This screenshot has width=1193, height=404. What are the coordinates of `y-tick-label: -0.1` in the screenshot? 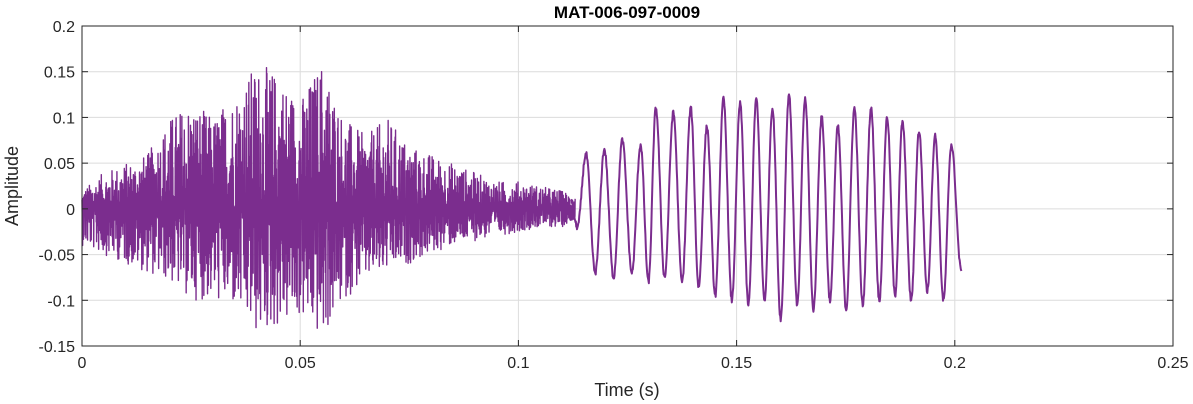 It's located at (61, 301).